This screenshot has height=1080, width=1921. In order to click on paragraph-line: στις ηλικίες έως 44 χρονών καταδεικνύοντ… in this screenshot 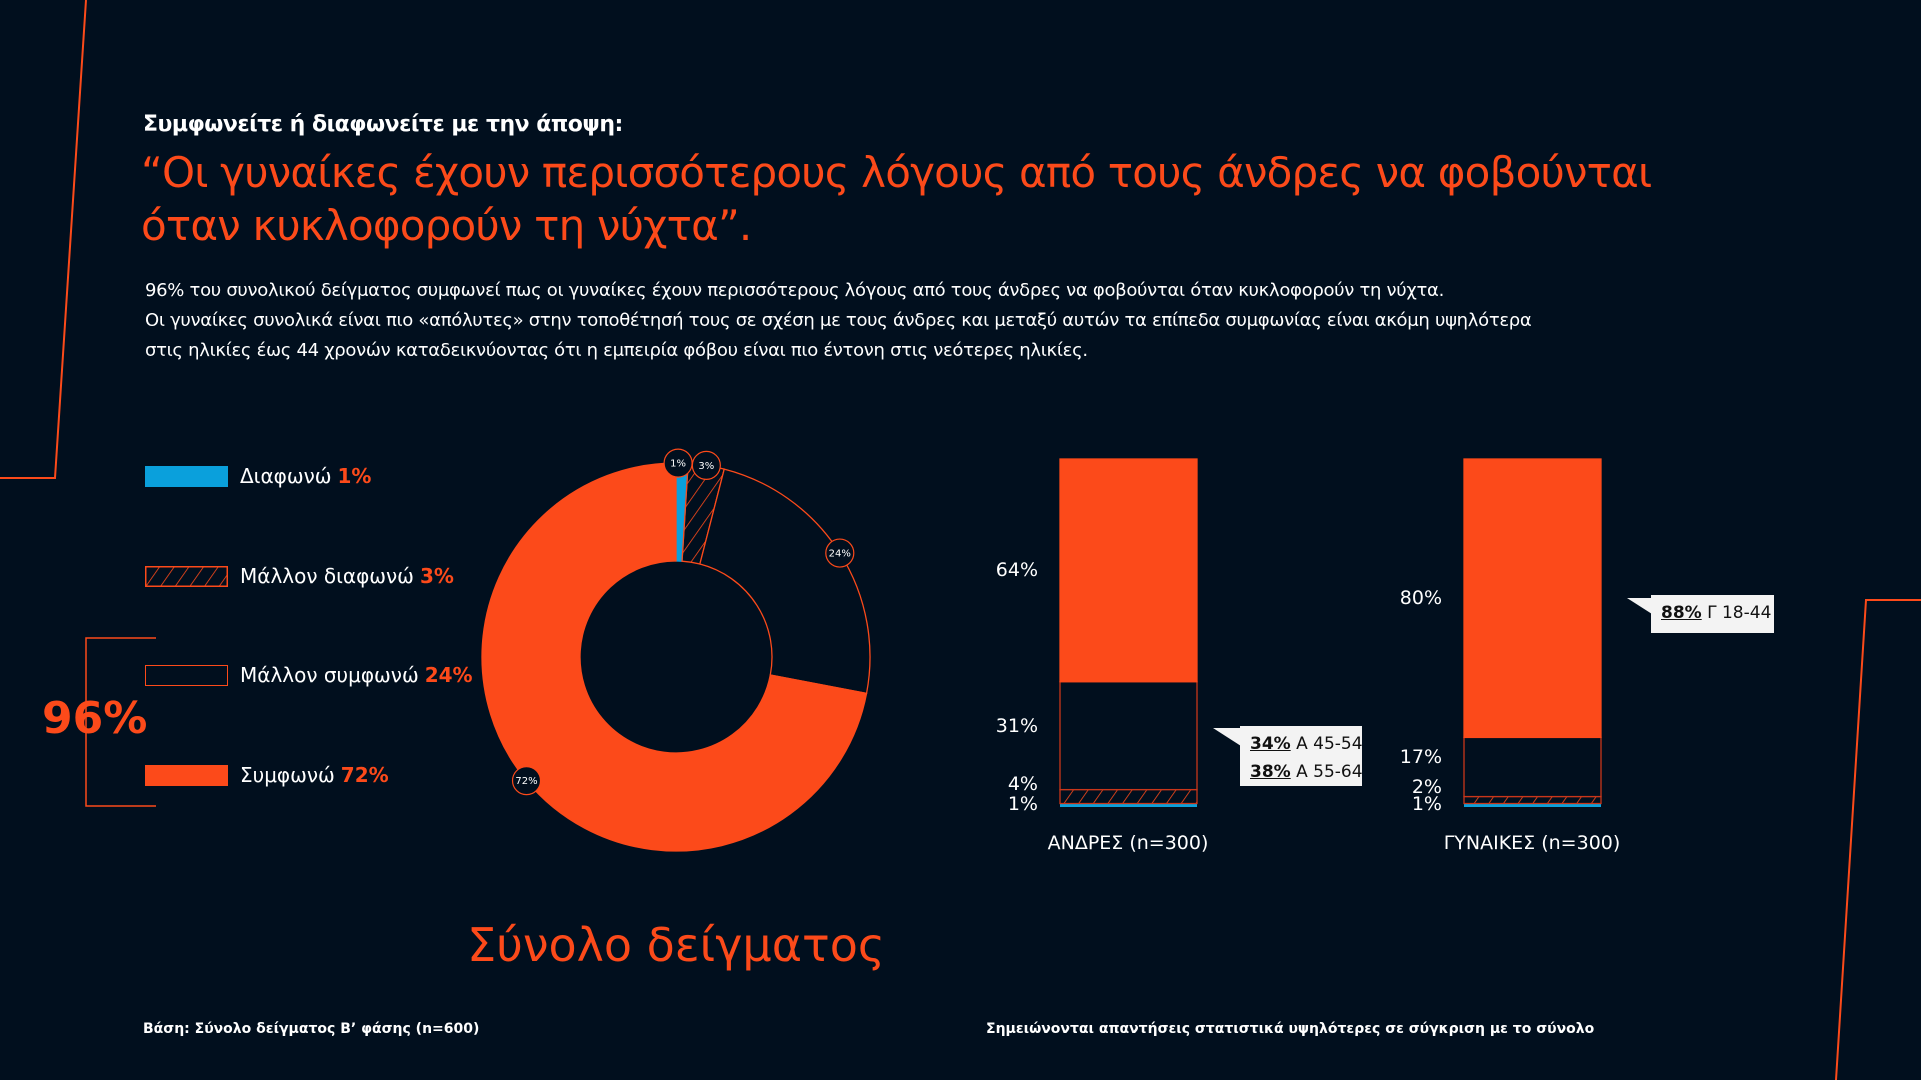, I will do `click(616, 350)`.